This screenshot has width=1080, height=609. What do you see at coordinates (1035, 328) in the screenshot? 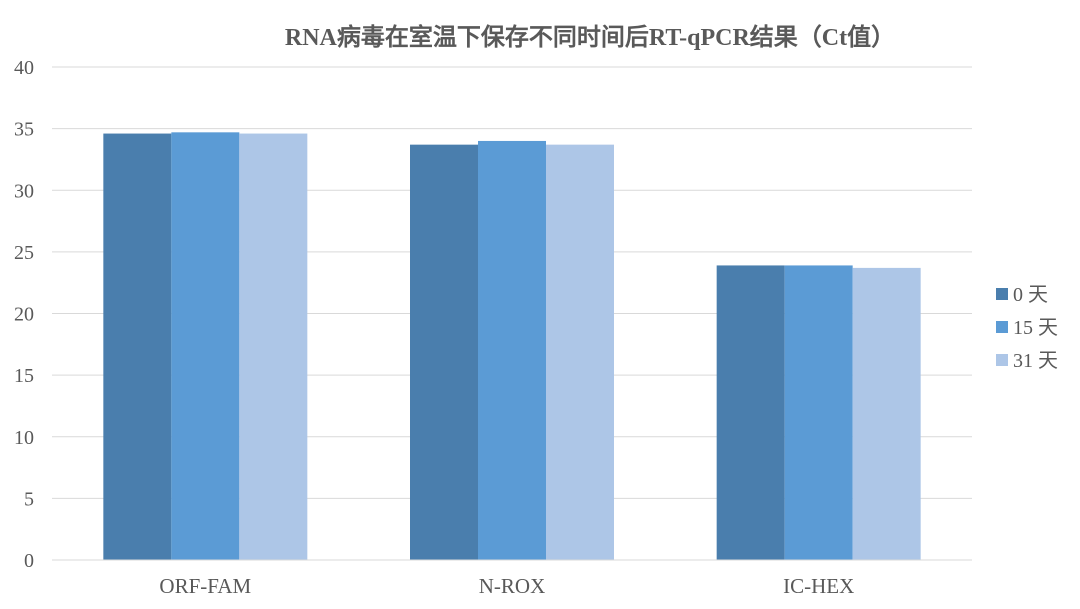
I see `legend-label: 15 天` at bounding box center [1035, 328].